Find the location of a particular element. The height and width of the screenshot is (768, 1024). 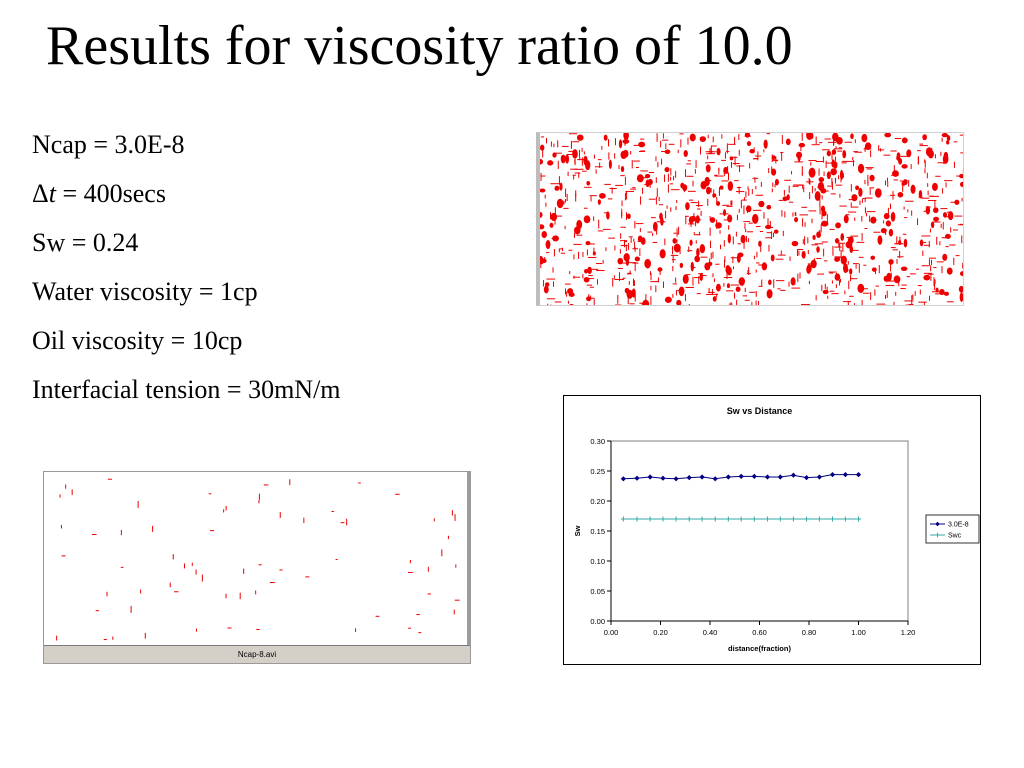

legend-label: Swc is located at coordinates (955, 536).